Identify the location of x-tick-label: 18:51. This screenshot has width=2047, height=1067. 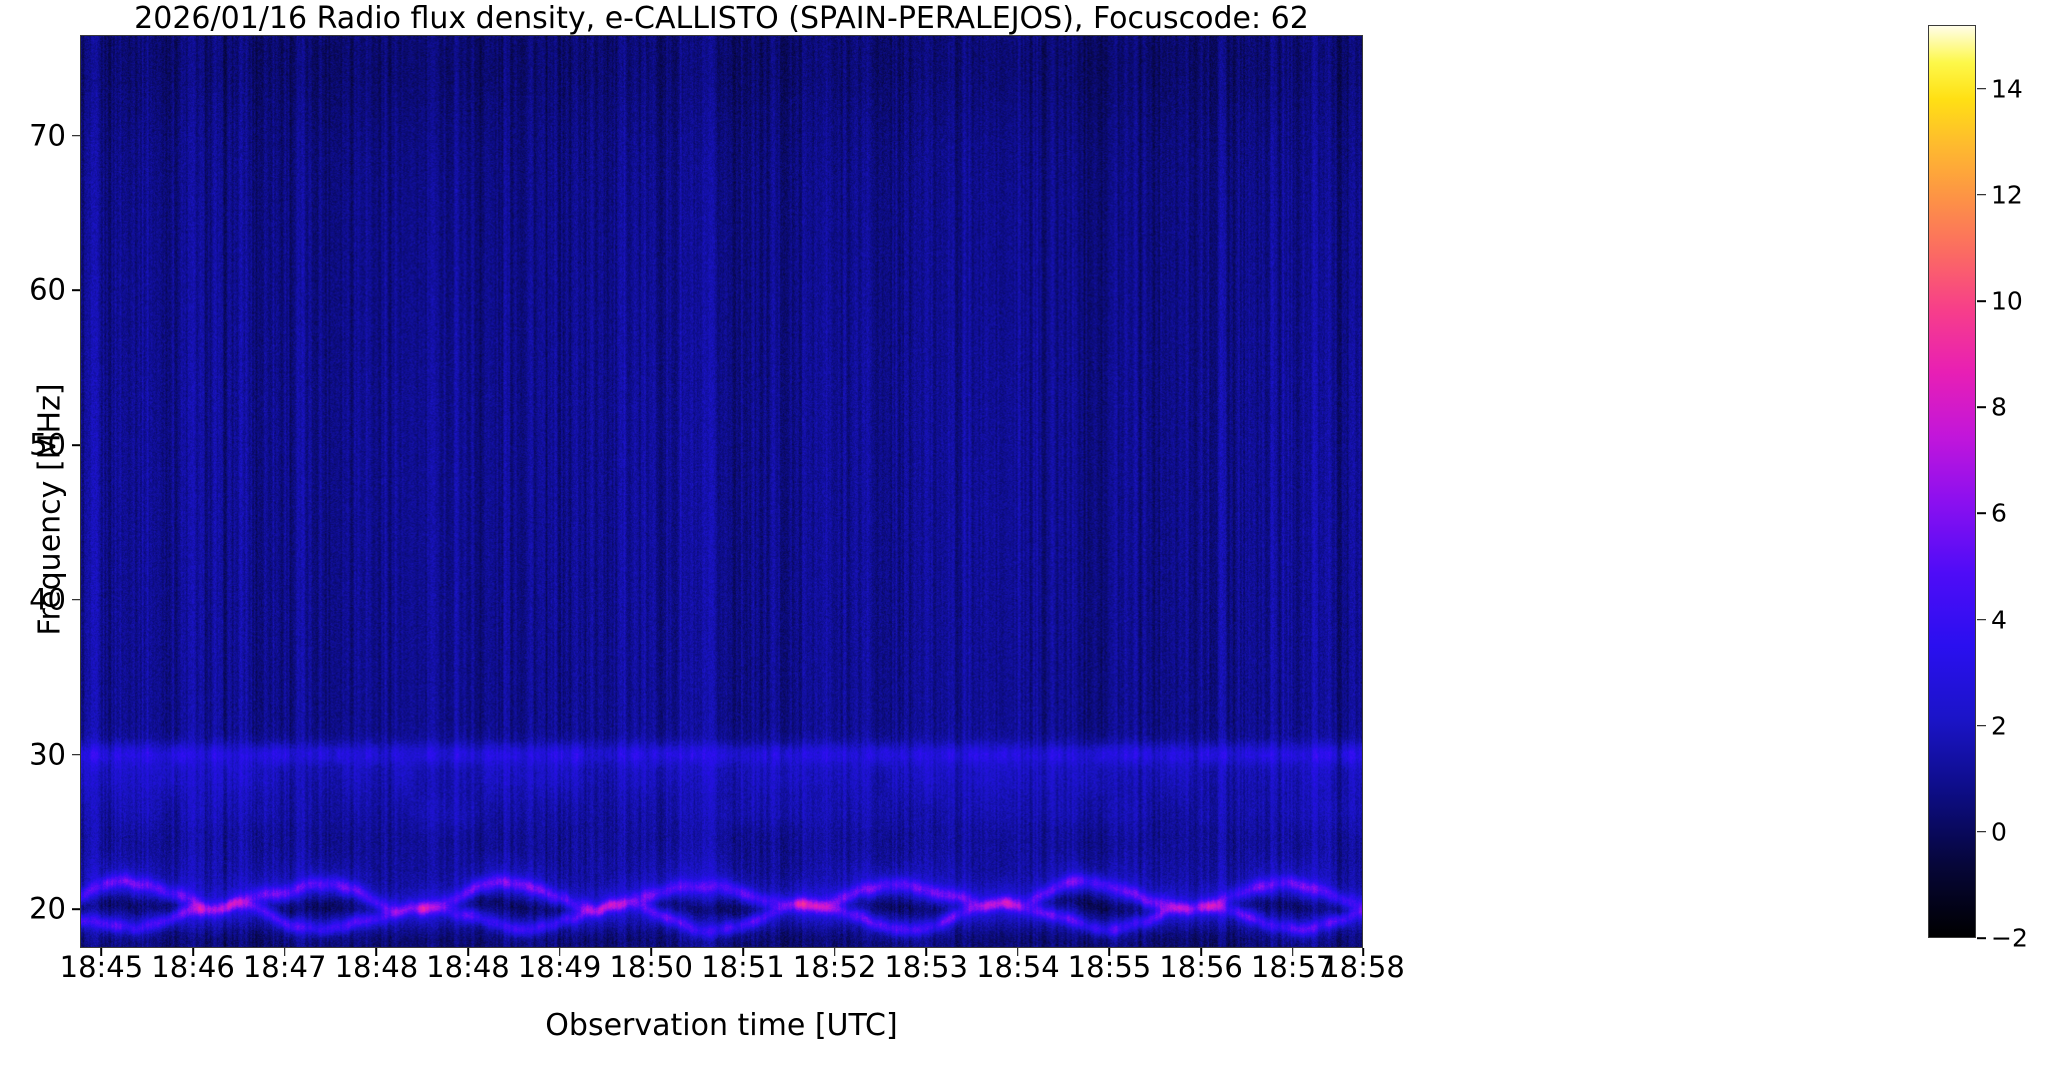
(743, 967).